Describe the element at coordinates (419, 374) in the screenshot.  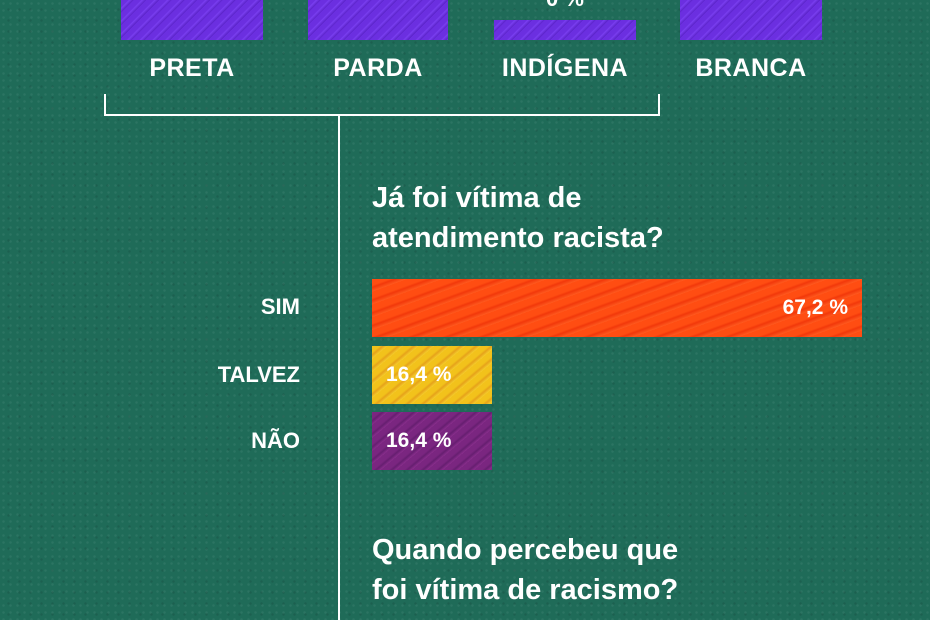
I see `value-label-talvez: 16,4 %` at that location.